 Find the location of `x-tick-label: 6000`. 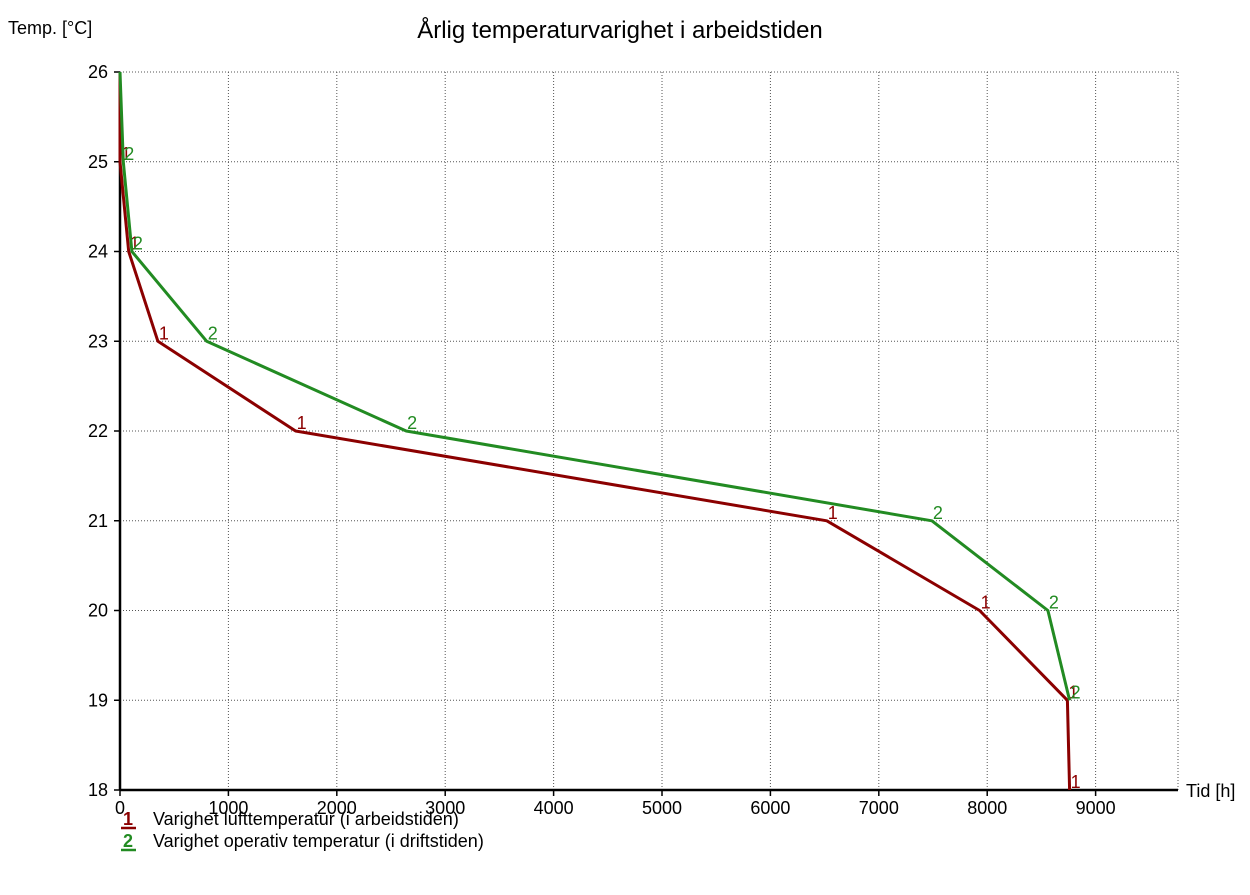

x-tick-label: 6000 is located at coordinates (770, 808).